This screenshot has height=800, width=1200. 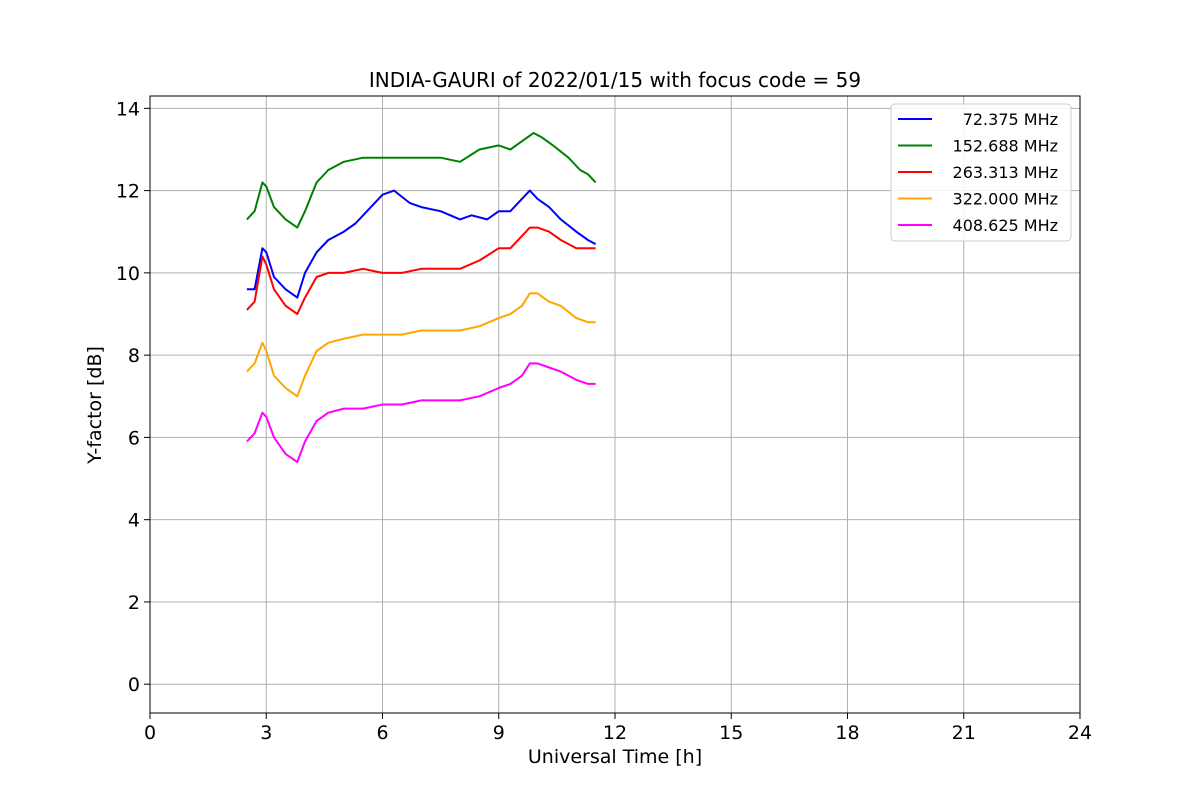 What do you see at coordinates (615, 757) in the screenshot?
I see `x-axis-label: Universal Time [h]` at bounding box center [615, 757].